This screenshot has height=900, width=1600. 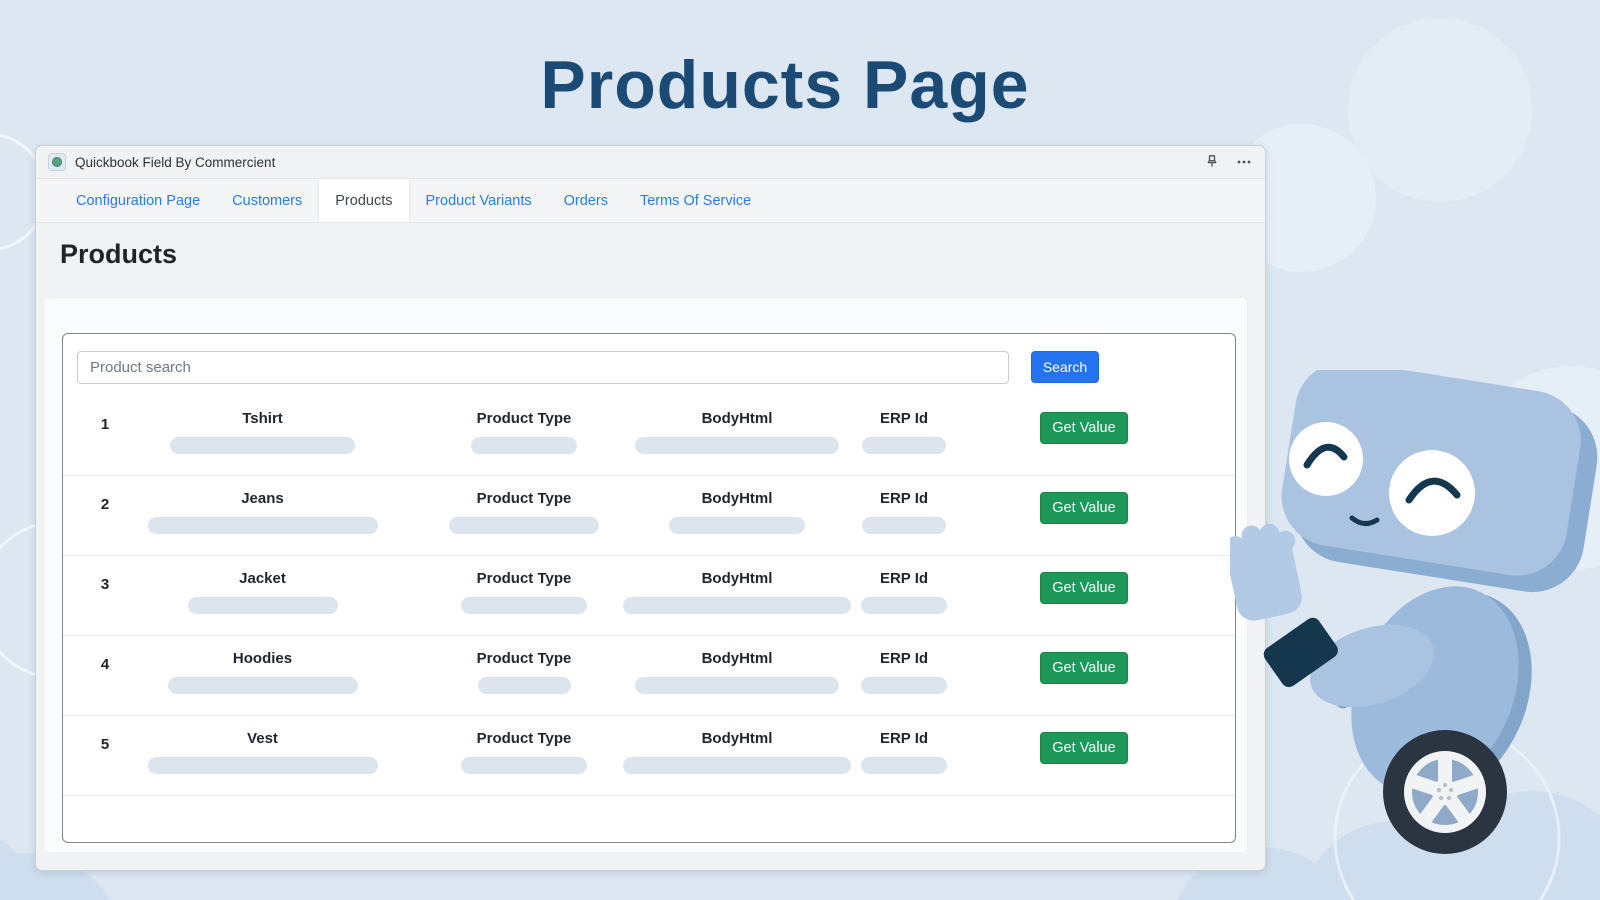 What do you see at coordinates (138, 200) in the screenshot?
I see `tab-configuration-page: Configuration Page` at bounding box center [138, 200].